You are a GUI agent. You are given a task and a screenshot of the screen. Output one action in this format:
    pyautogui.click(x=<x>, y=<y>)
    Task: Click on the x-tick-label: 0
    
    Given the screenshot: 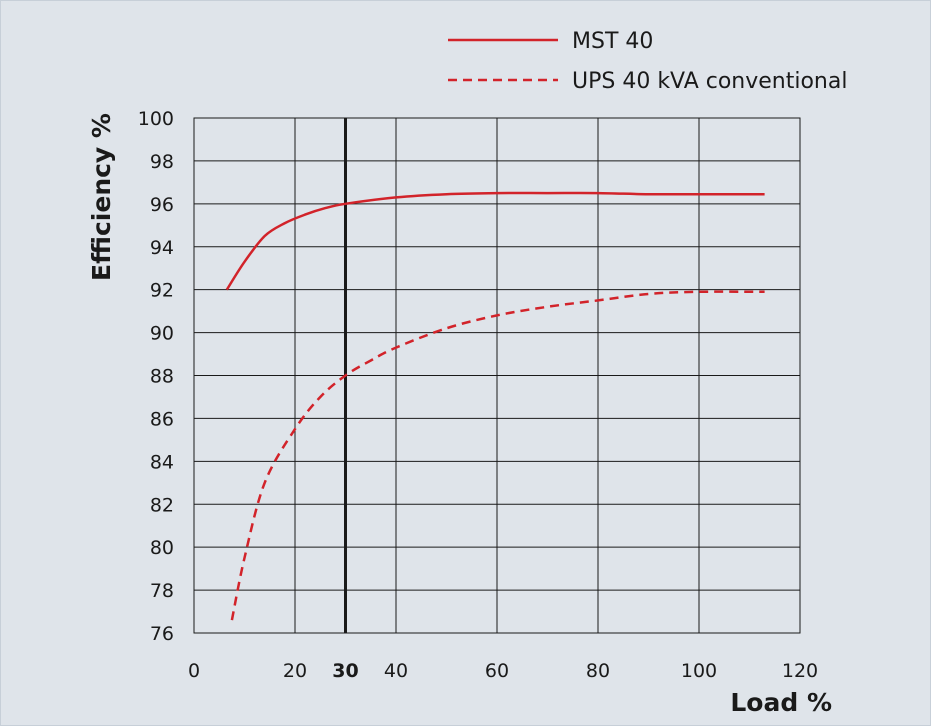 What is the action you would take?
    pyautogui.click(x=194, y=671)
    